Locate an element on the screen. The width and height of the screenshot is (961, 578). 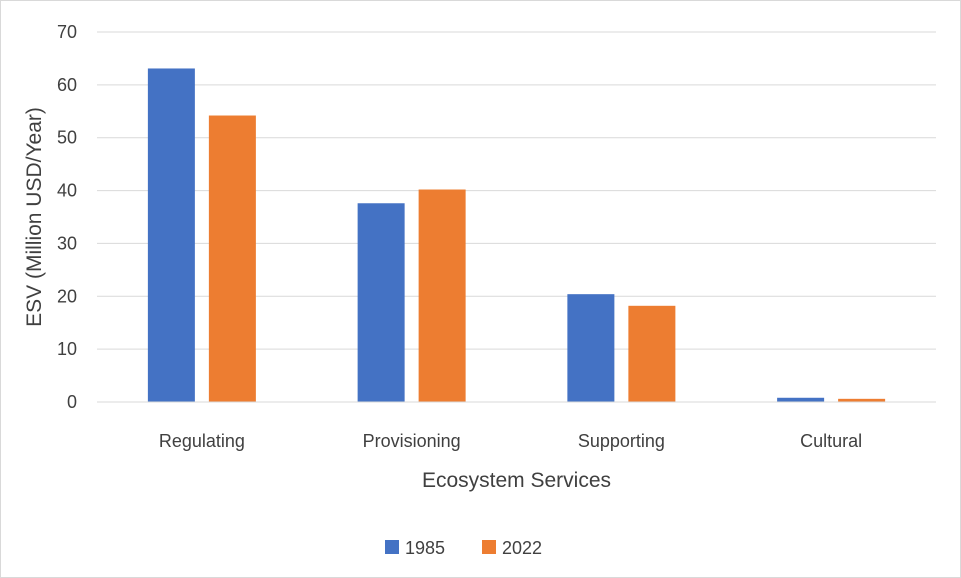
bar-1985-regulating is located at coordinates (171, 235).